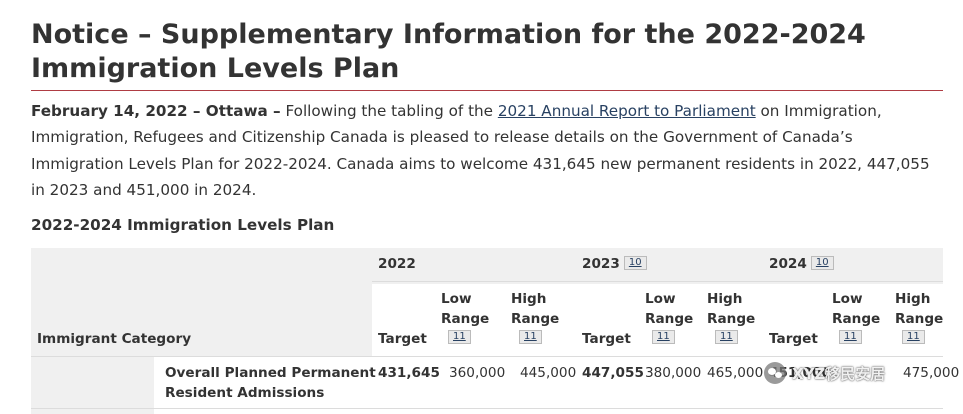 This screenshot has height=414, width=963. What do you see at coordinates (726, 337) in the screenshot?
I see `footnote-link-high-2023: 11` at bounding box center [726, 337].